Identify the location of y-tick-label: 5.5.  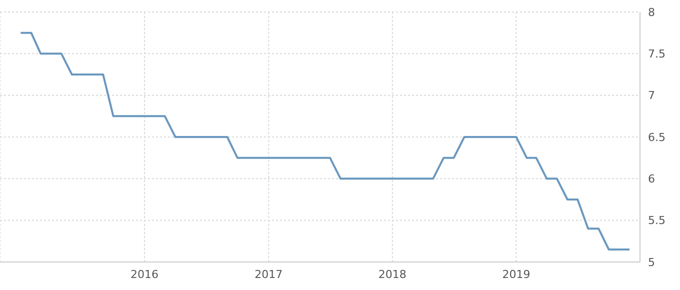
(657, 221).